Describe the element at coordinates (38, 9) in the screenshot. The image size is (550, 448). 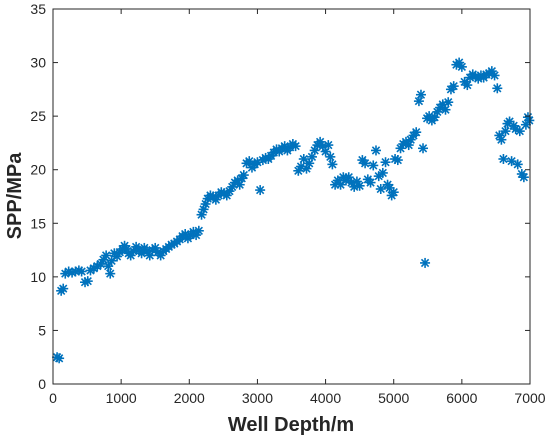
I see `y-tick-label: 35` at that location.